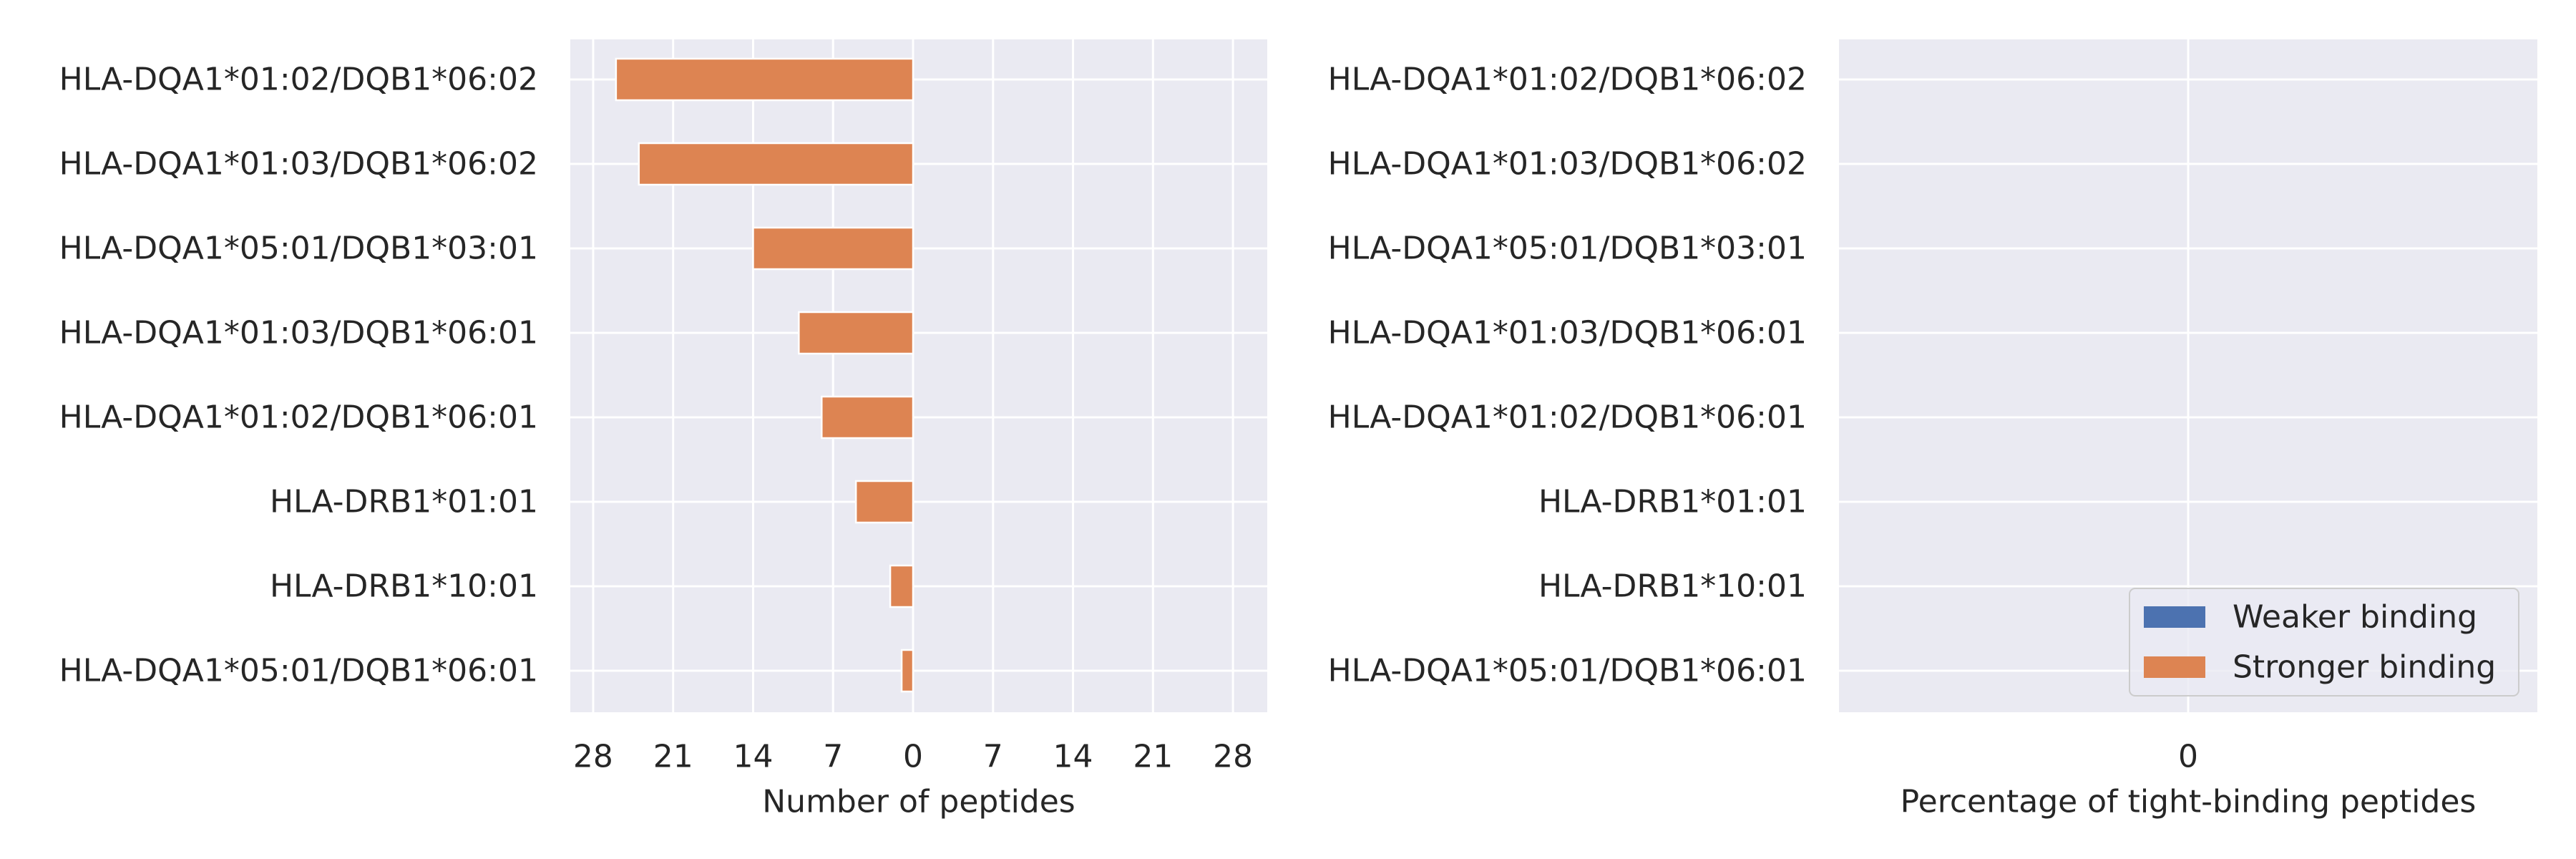 The height and width of the screenshot is (859, 2576). What do you see at coordinates (2324, 642) in the screenshot?
I see `legend-box` at bounding box center [2324, 642].